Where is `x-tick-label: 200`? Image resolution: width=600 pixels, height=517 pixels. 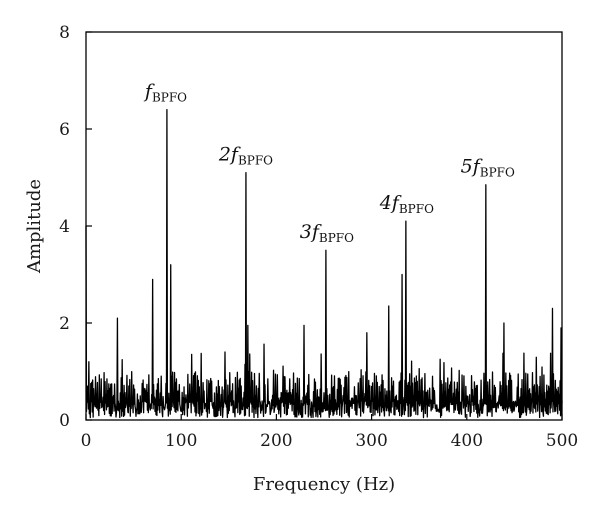
x-tick-label: 200 is located at coordinates (276, 441).